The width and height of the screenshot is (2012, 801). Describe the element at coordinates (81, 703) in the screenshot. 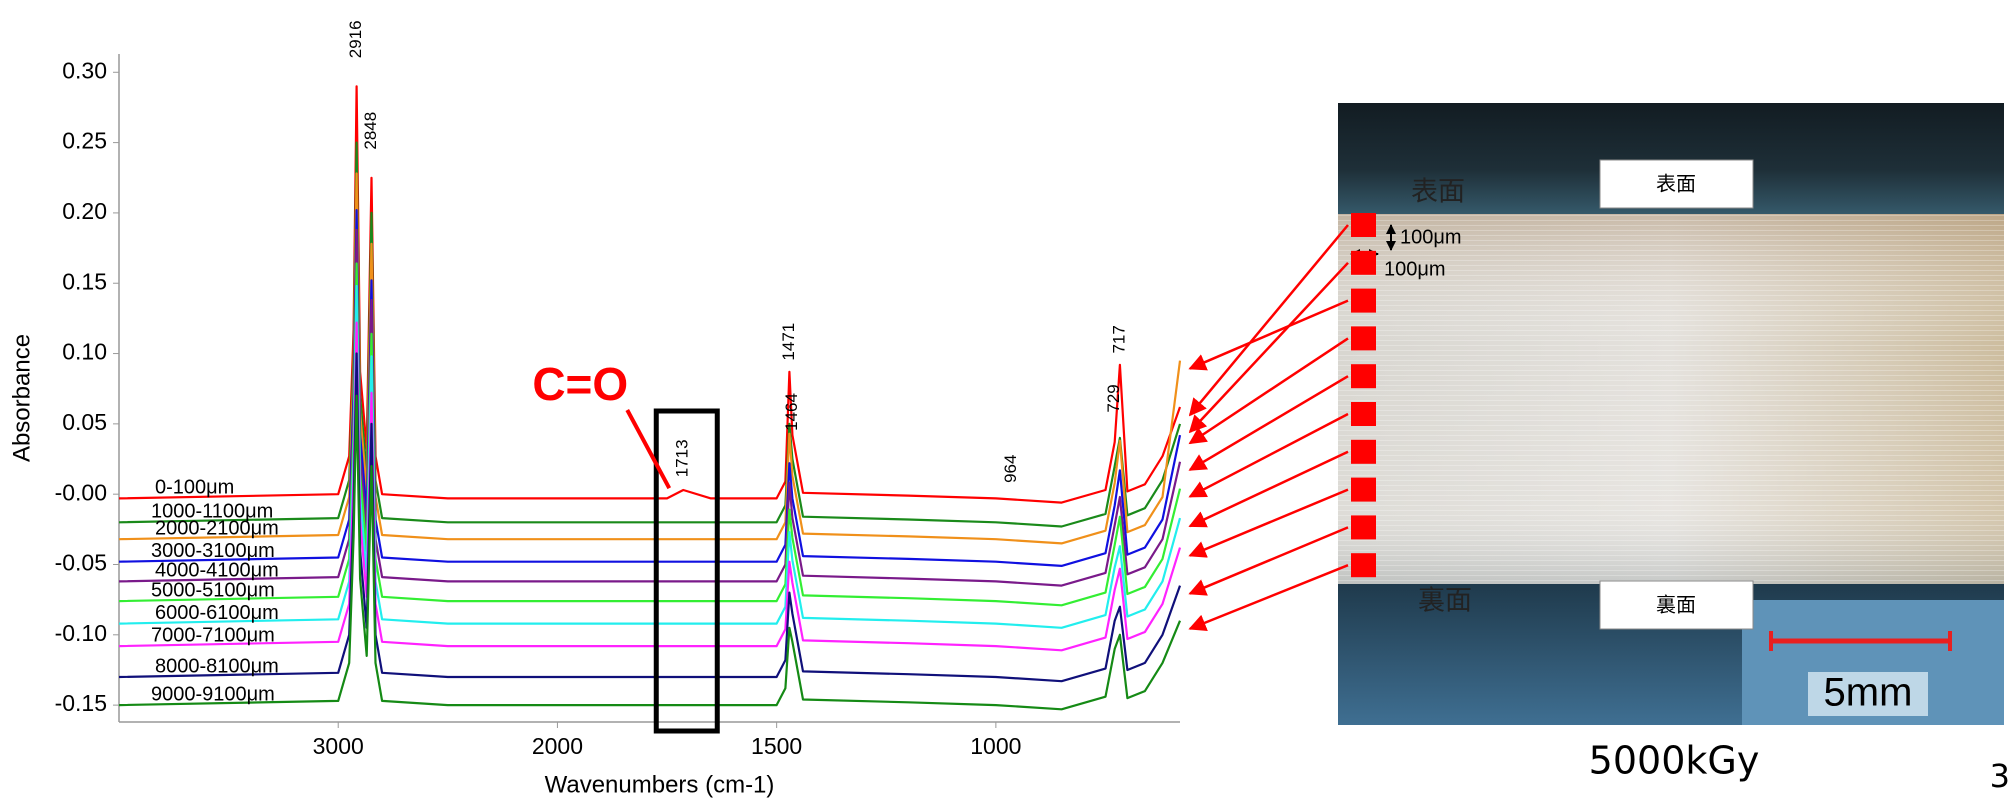

I see `y-tick-label: -0.15` at that location.